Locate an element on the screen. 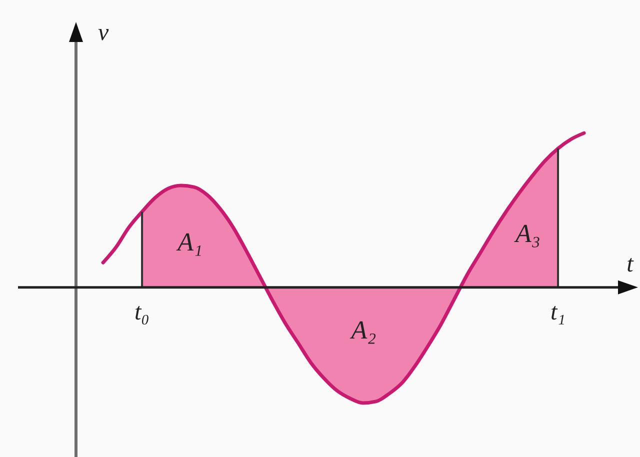 The width and height of the screenshot is (640, 457). y-axis-title: v is located at coordinates (103, 33).